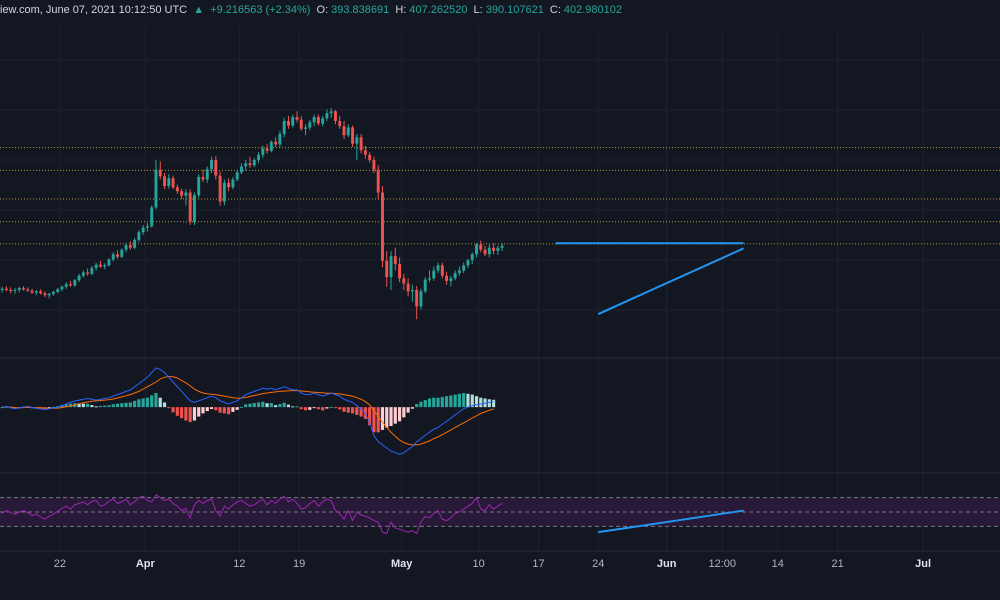 This screenshot has width=1000, height=600. What do you see at coordinates (478, 10) in the screenshot?
I see `header-low-label: L:` at bounding box center [478, 10].